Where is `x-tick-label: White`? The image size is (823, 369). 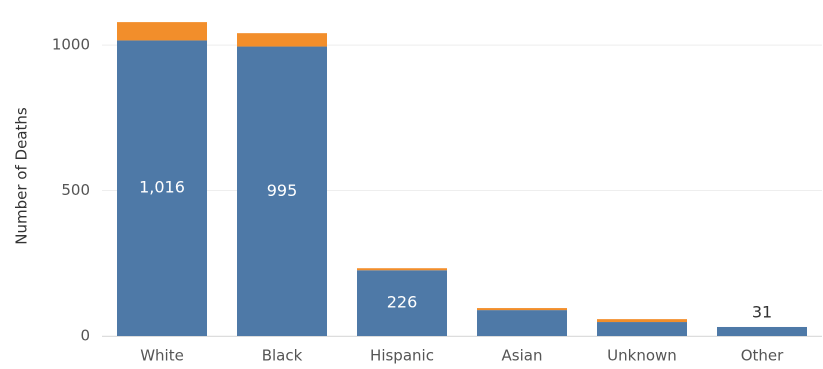
x-tick-label: White is located at coordinates (162, 356).